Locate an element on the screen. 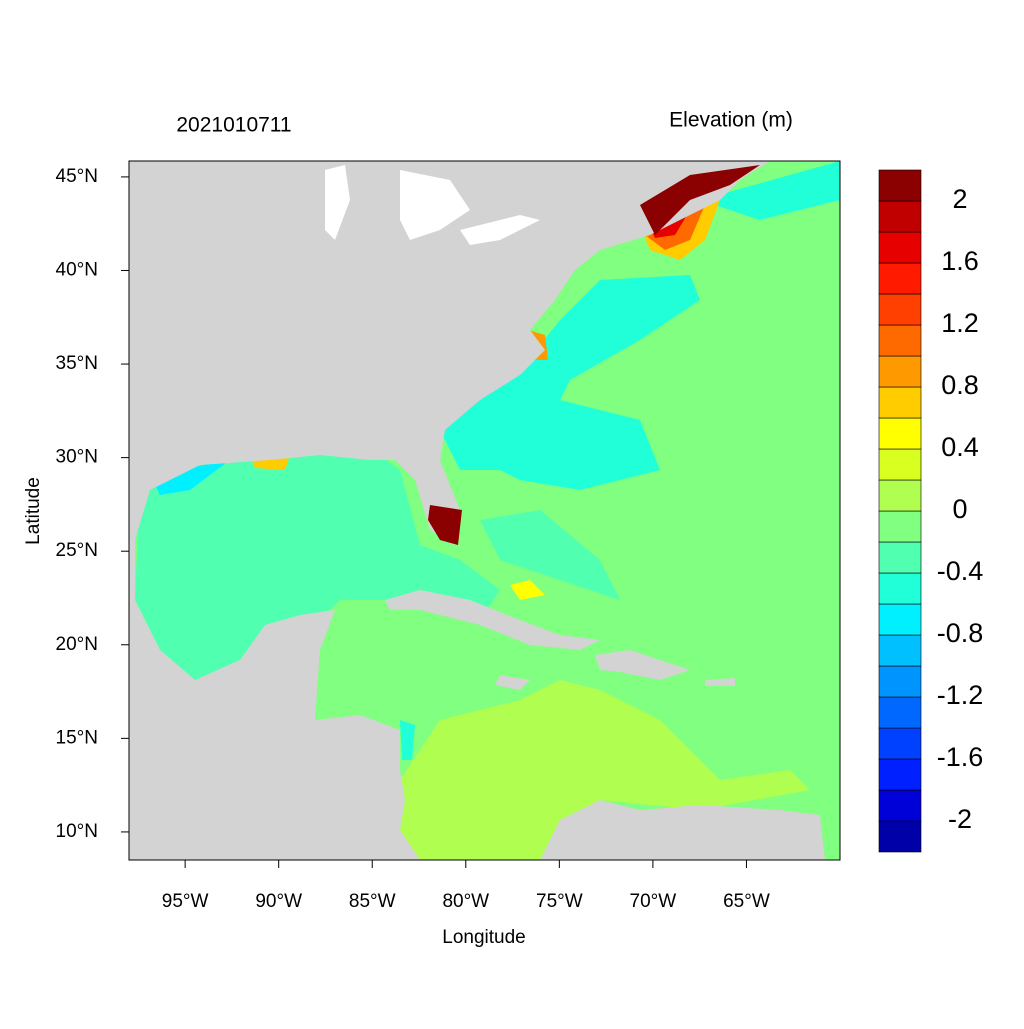 The width and height of the screenshot is (1024, 1029). y-tick-label: 30°N is located at coordinates (77, 457).